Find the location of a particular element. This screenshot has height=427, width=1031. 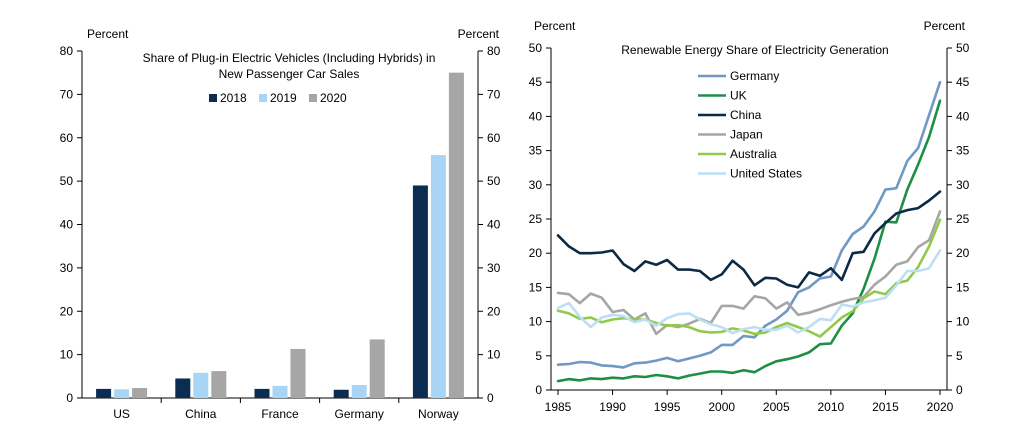

right-chart-right-tick-label: 15 is located at coordinates (963, 287).